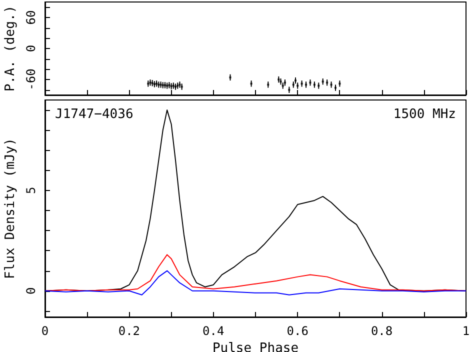  I want to click on x-tick-label: 0, so click(45, 331).